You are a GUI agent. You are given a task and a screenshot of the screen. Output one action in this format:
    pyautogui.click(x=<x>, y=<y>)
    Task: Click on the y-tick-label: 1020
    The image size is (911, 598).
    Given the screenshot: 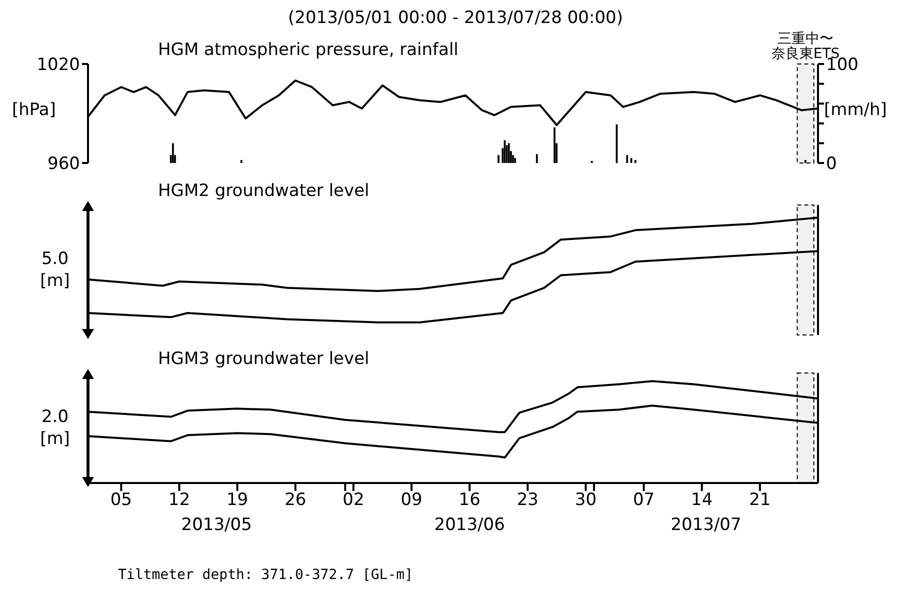 What is the action you would take?
    pyautogui.click(x=58, y=65)
    